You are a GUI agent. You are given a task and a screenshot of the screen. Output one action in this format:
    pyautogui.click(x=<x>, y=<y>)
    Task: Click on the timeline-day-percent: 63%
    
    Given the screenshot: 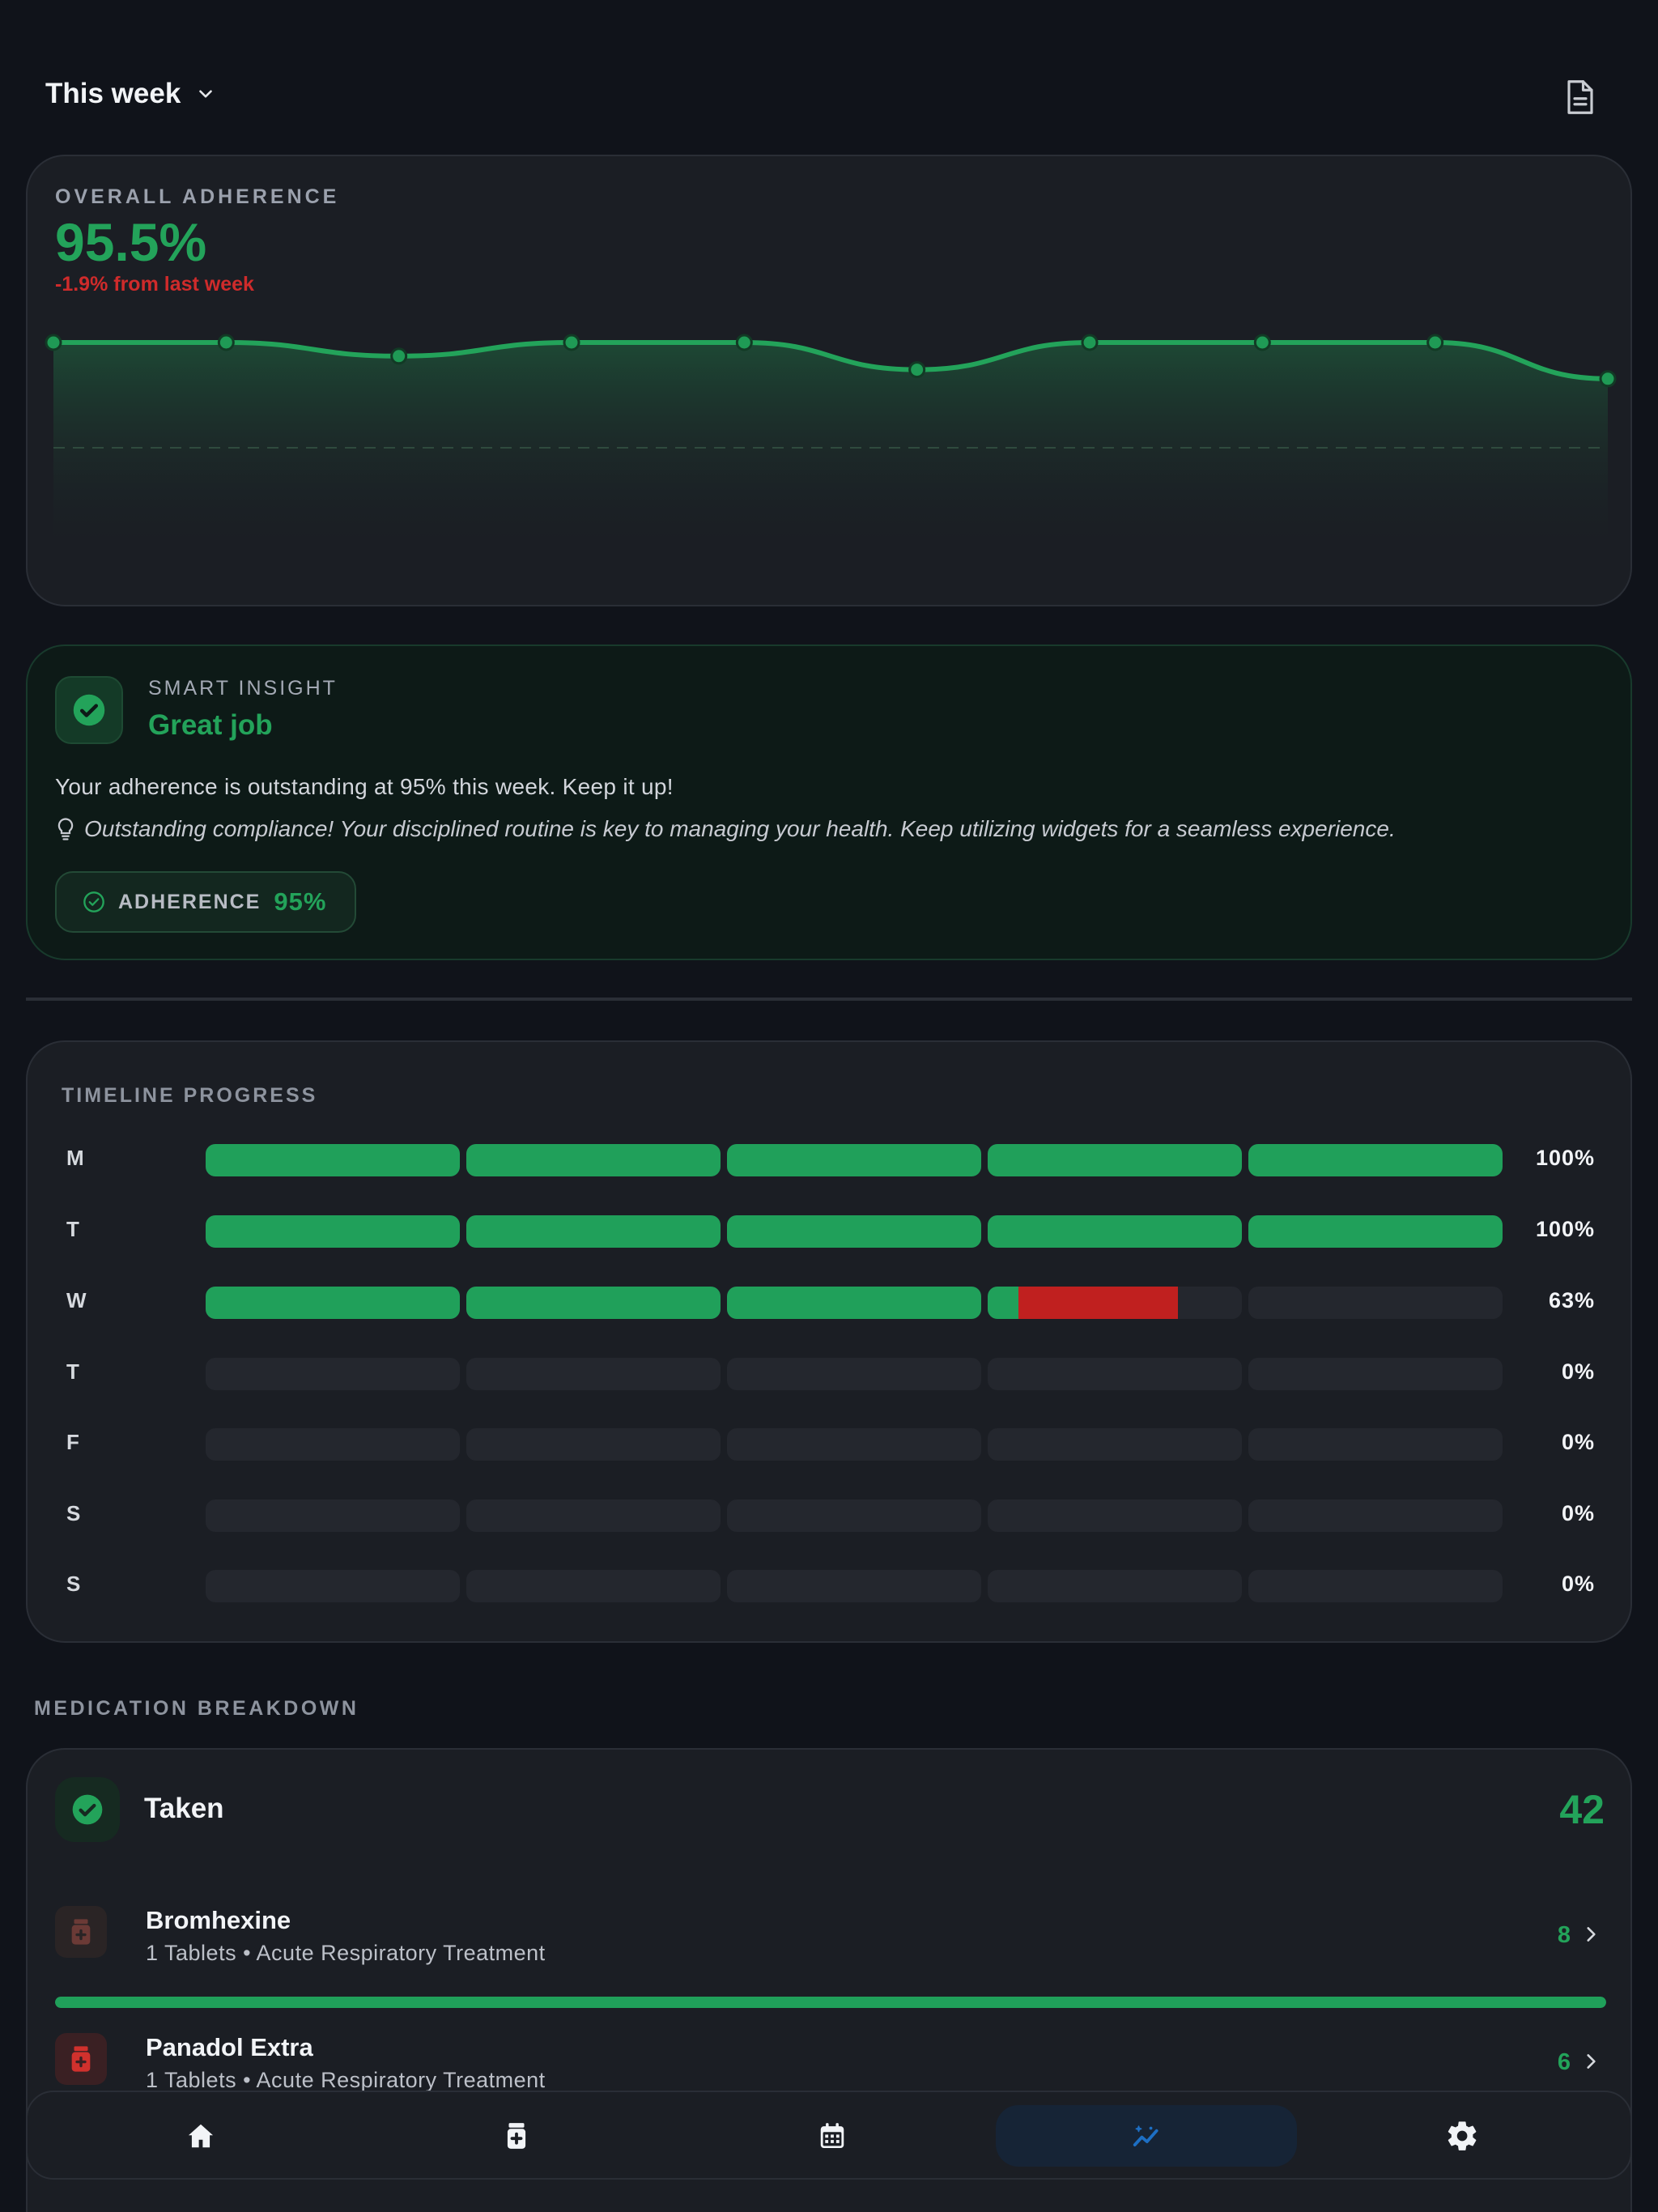 What is the action you would take?
    pyautogui.click(x=1571, y=1300)
    